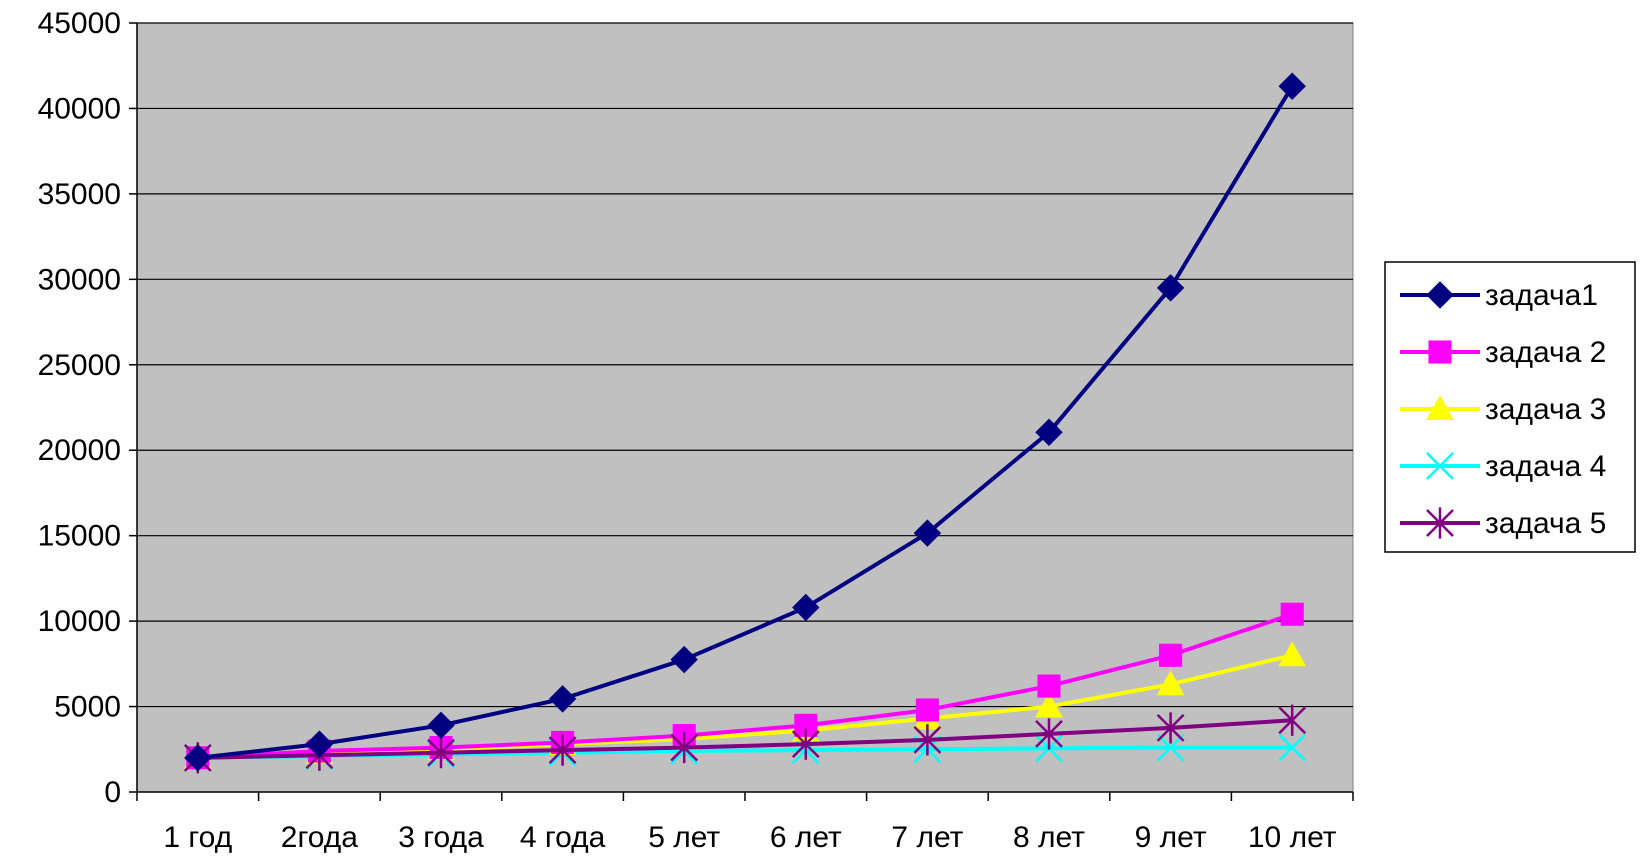 Image resolution: width=1641 pixels, height=864 pixels. What do you see at coordinates (319, 837) in the screenshot?
I see `x-tick-label: 2года` at bounding box center [319, 837].